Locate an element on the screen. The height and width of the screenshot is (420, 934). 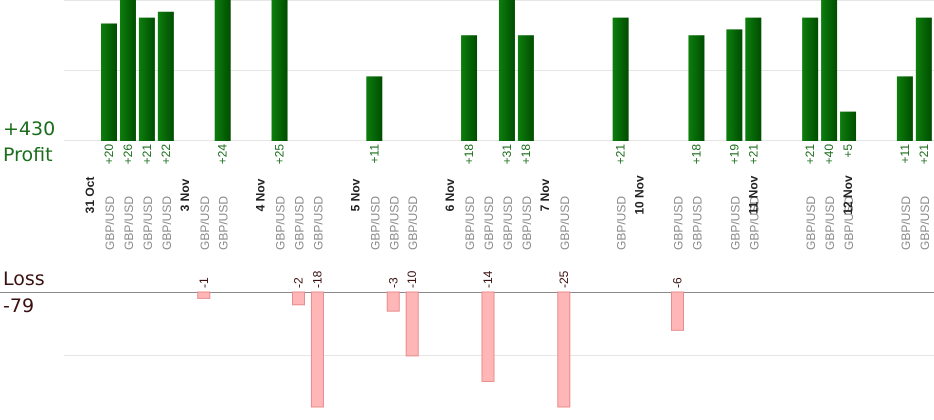
profit-value-label: +22 is located at coordinates (166, 154).